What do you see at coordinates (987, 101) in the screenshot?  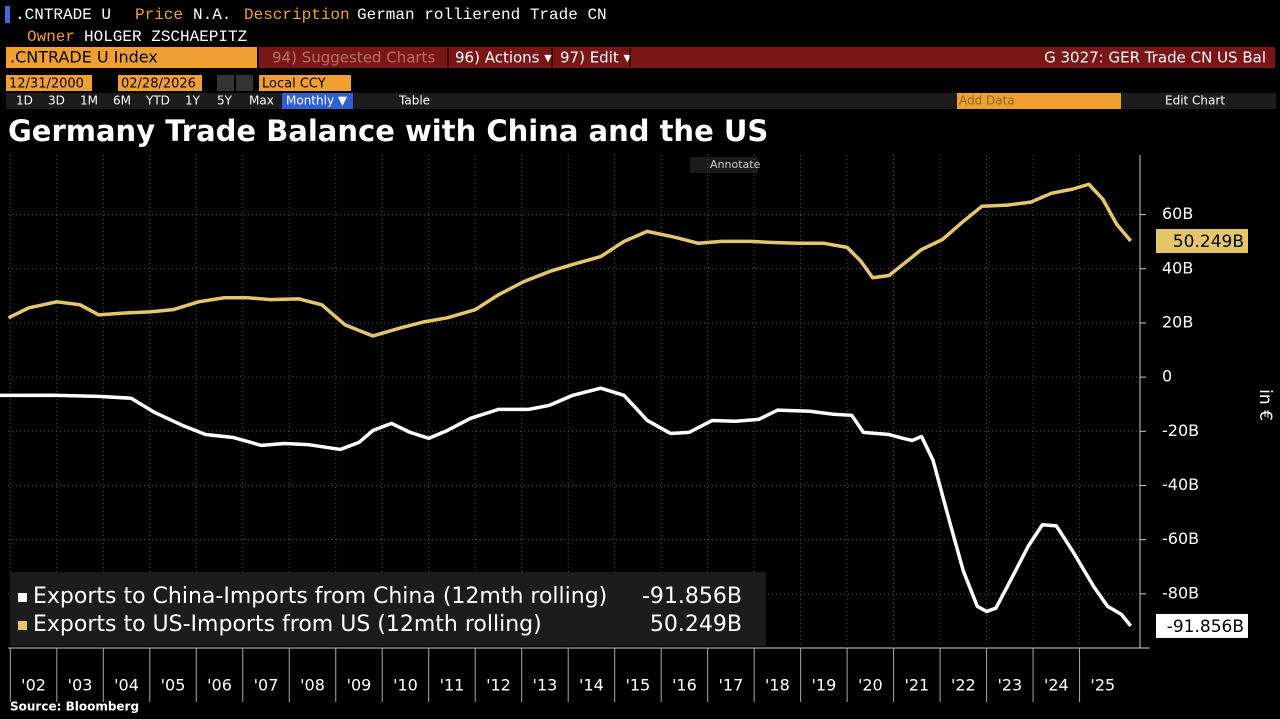 I see `add-data: Add Data` at bounding box center [987, 101].